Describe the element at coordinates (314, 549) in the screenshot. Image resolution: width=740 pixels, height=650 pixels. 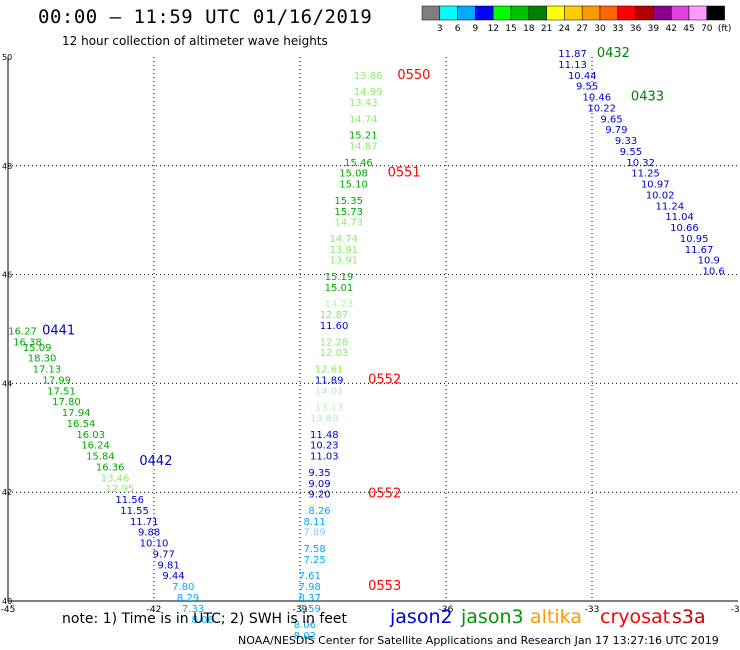
I see `wave-height-label: 7.58` at that location.